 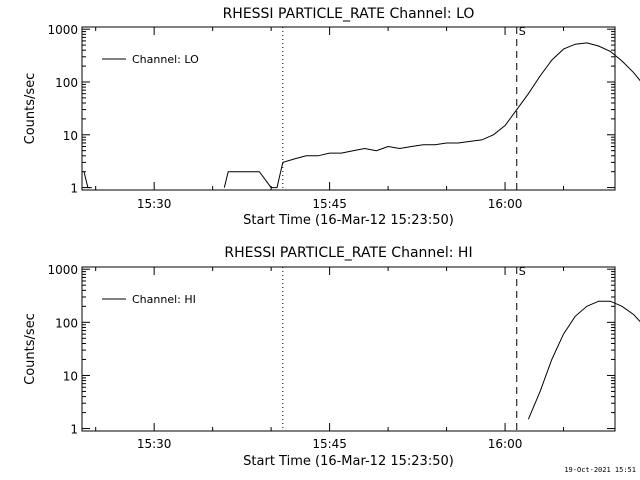 What do you see at coordinates (164, 299) in the screenshot?
I see `legend-label: Channel: HI` at bounding box center [164, 299].